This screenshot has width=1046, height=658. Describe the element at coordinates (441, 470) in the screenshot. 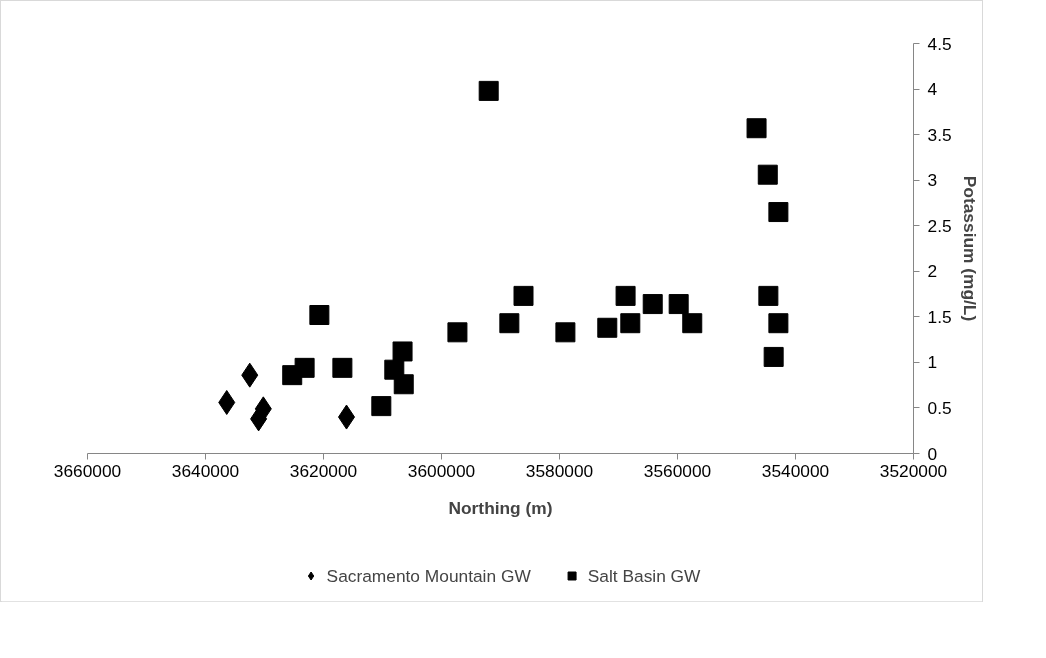

I see `x-tick-label: 3600000` at that location.